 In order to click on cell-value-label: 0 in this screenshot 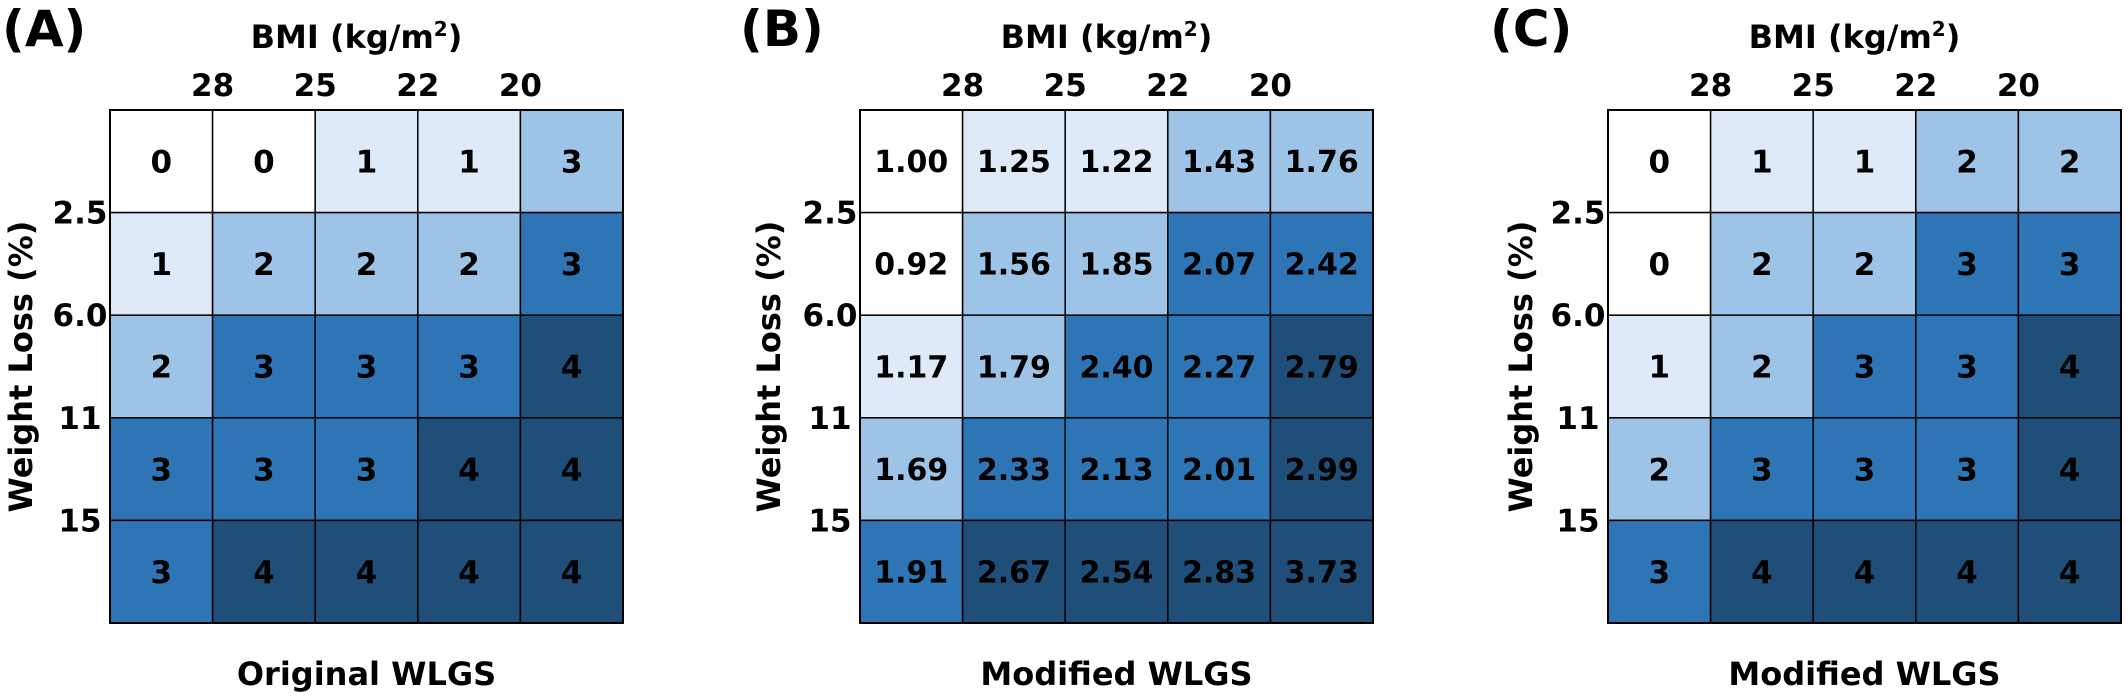, I will do `click(162, 162)`.